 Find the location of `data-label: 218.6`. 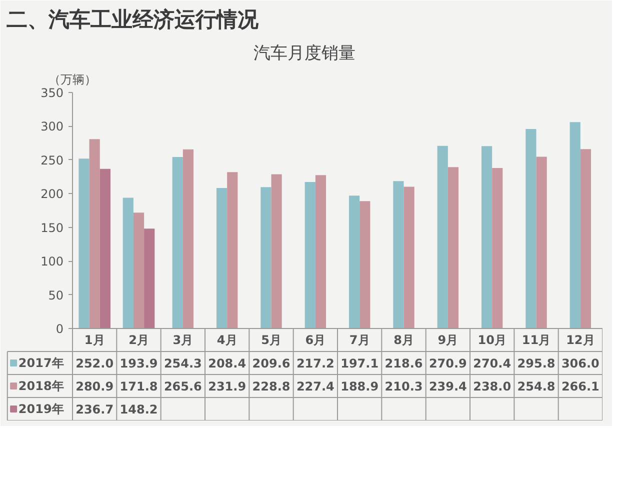

data-label: 218.6 is located at coordinates (403, 363).